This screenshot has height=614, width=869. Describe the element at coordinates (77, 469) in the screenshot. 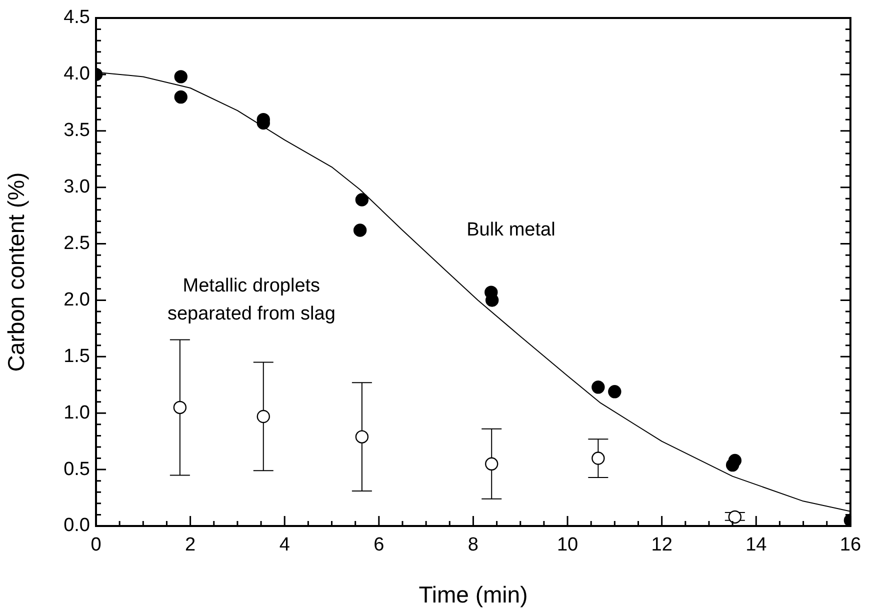

I see `y-tick-label: 0.5` at that location.